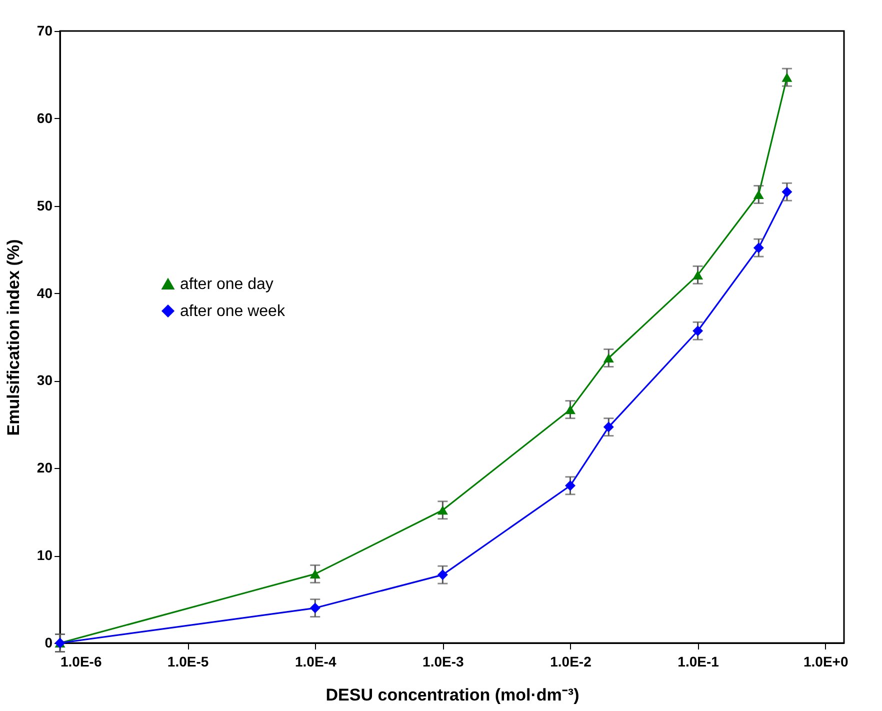 This screenshot has width=882, height=711. What do you see at coordinates (44, 468) in the screenshot?
I see `y-tick-label: 20` at bounding box center [44, 468].